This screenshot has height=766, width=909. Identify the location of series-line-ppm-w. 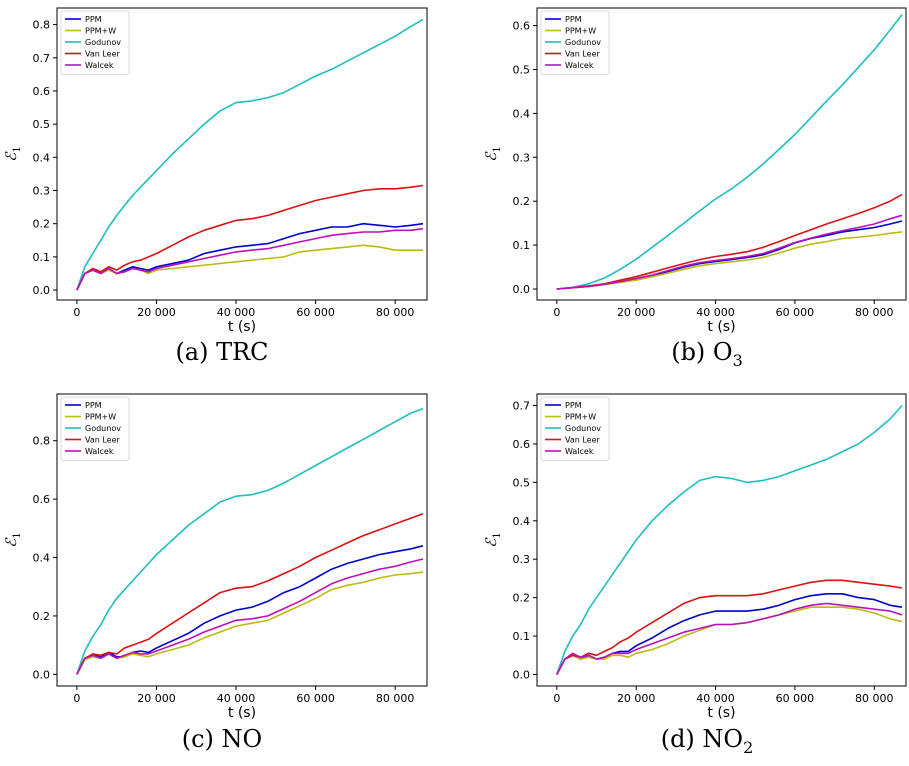
(729, 640).